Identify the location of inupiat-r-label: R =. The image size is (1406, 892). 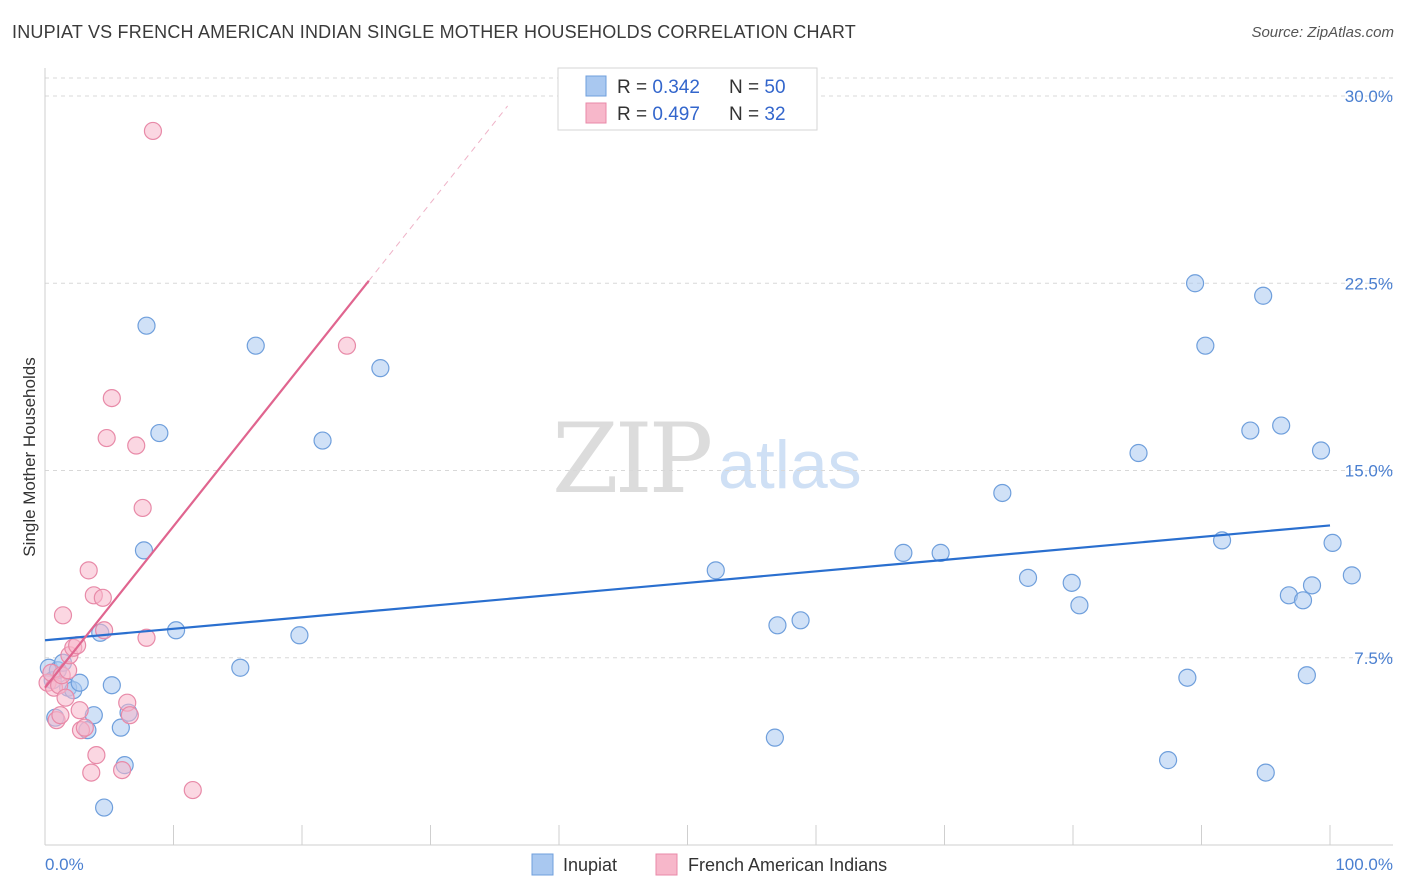
(634, 87).